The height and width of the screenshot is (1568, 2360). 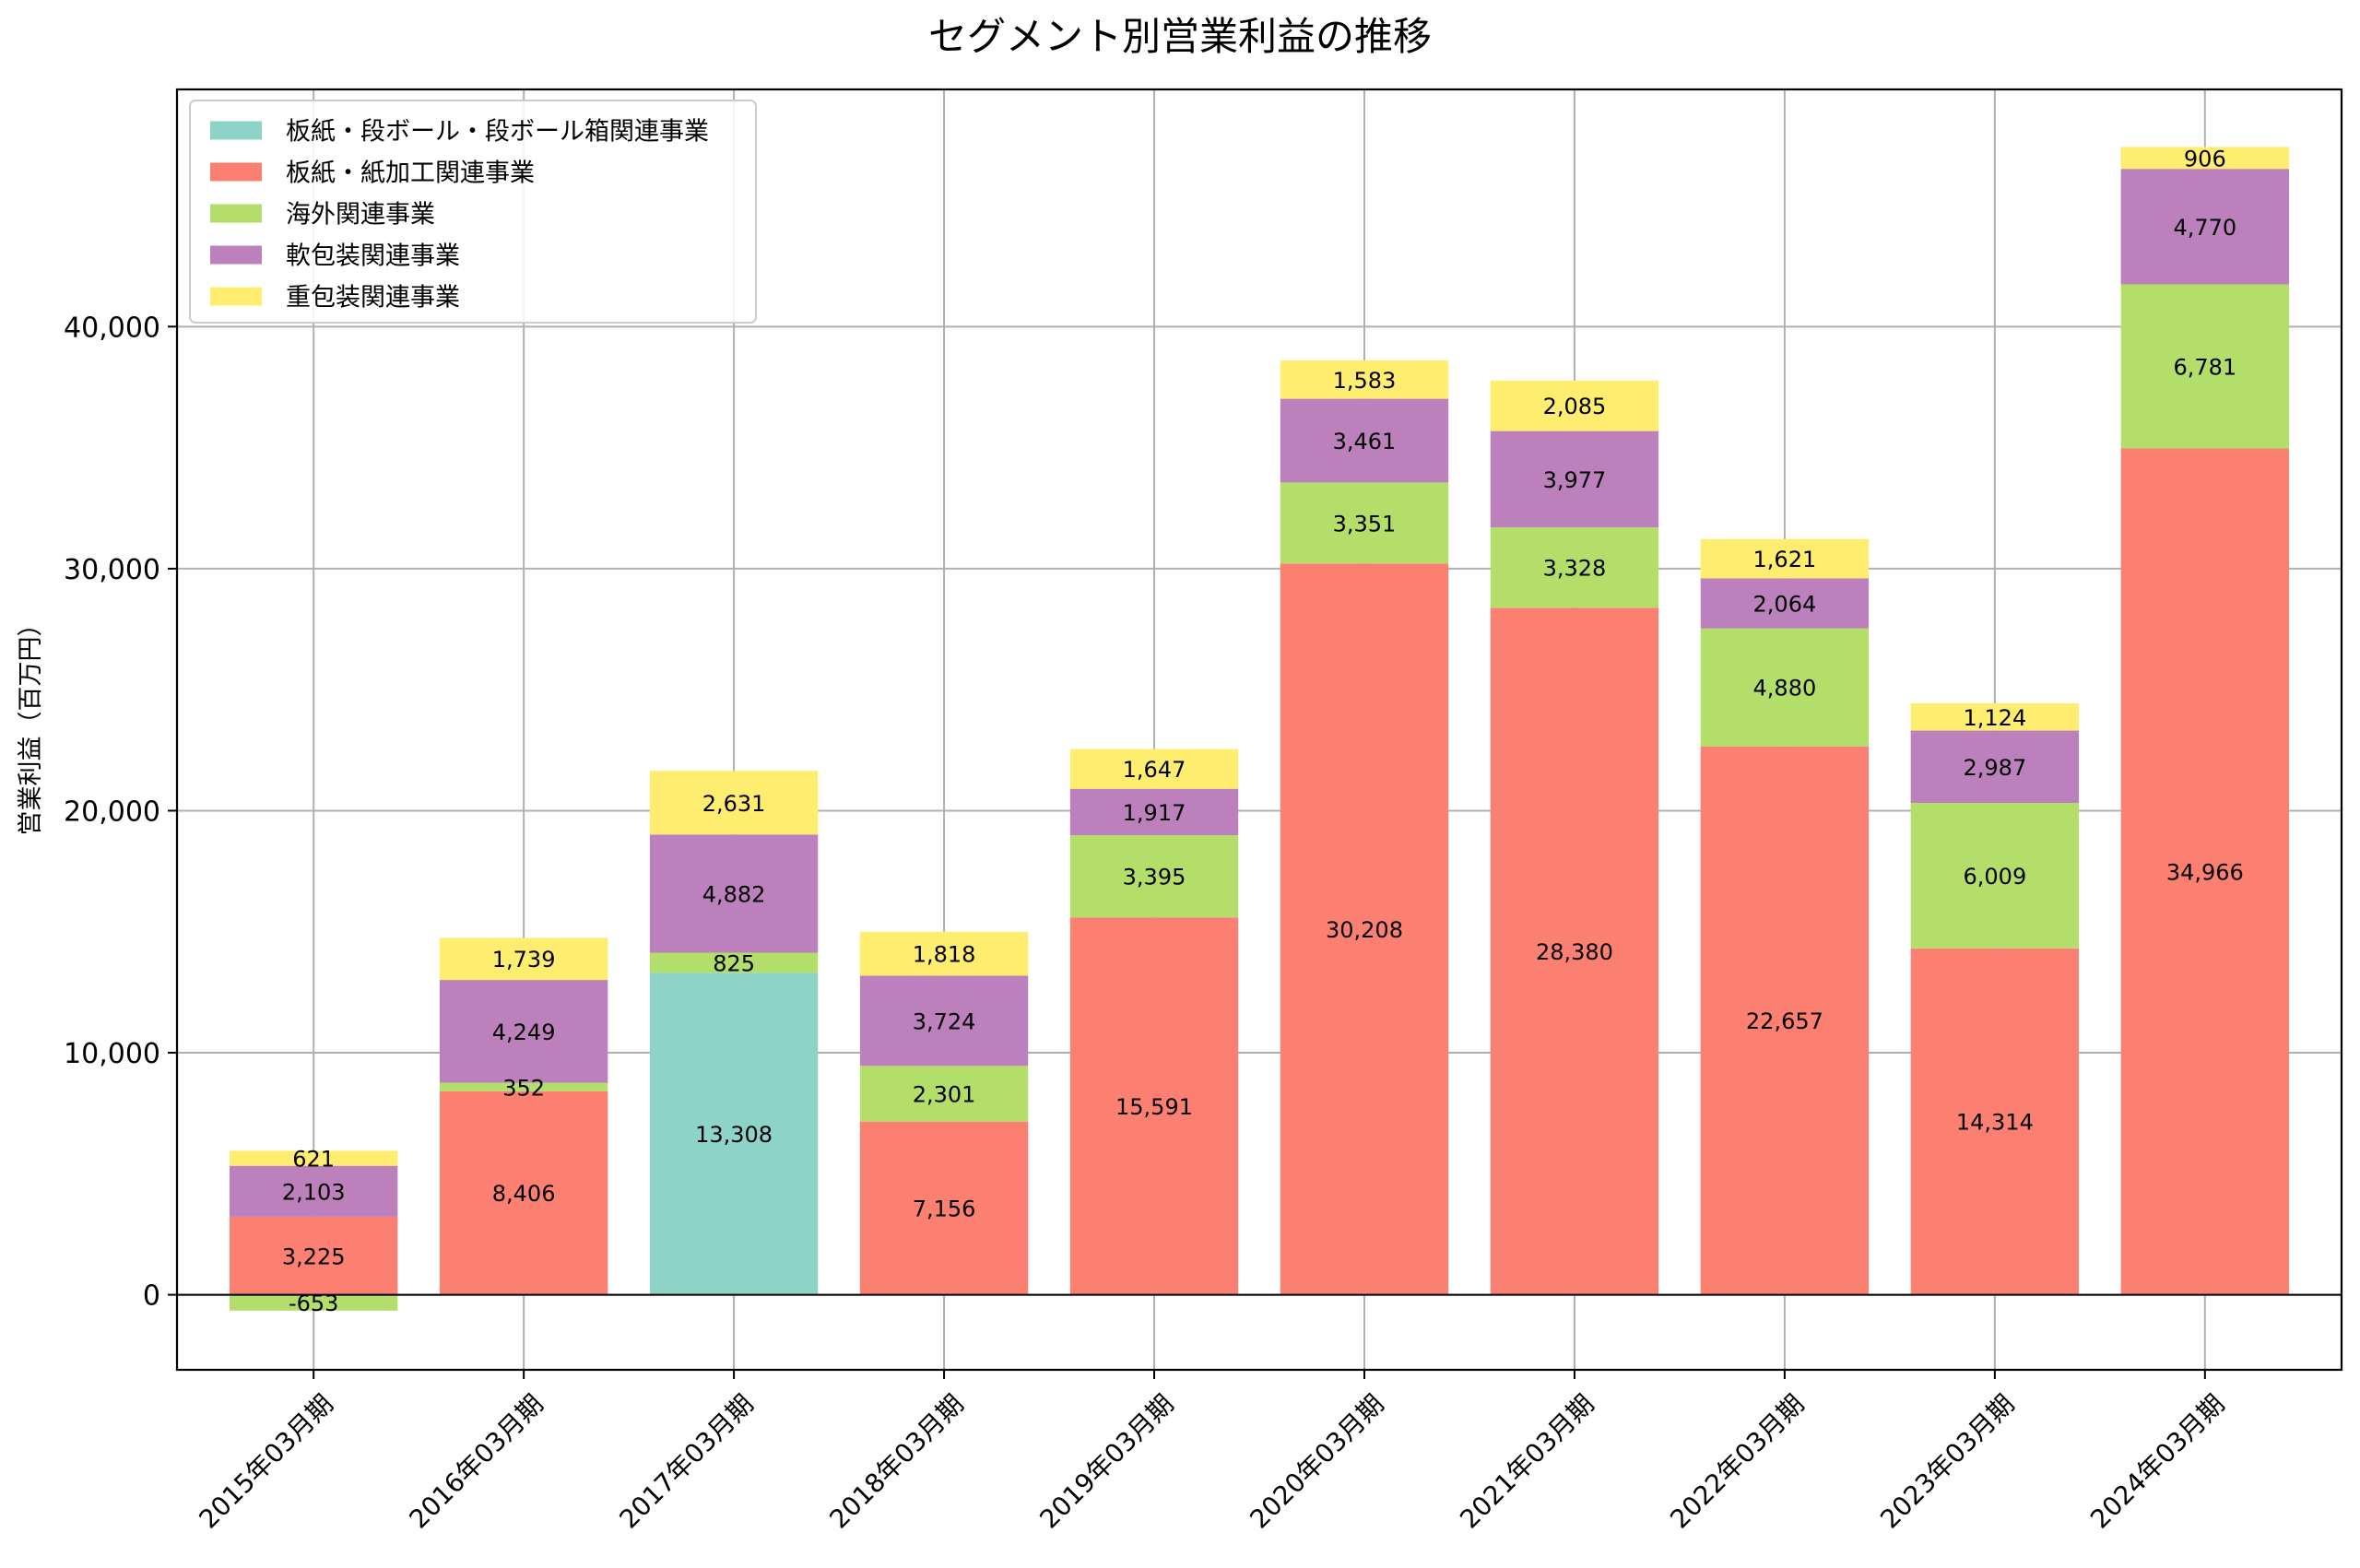 I want to click on legend-entry: 板紙・段ボール・段ボール箱関連事業, so click(x=497, y=132).